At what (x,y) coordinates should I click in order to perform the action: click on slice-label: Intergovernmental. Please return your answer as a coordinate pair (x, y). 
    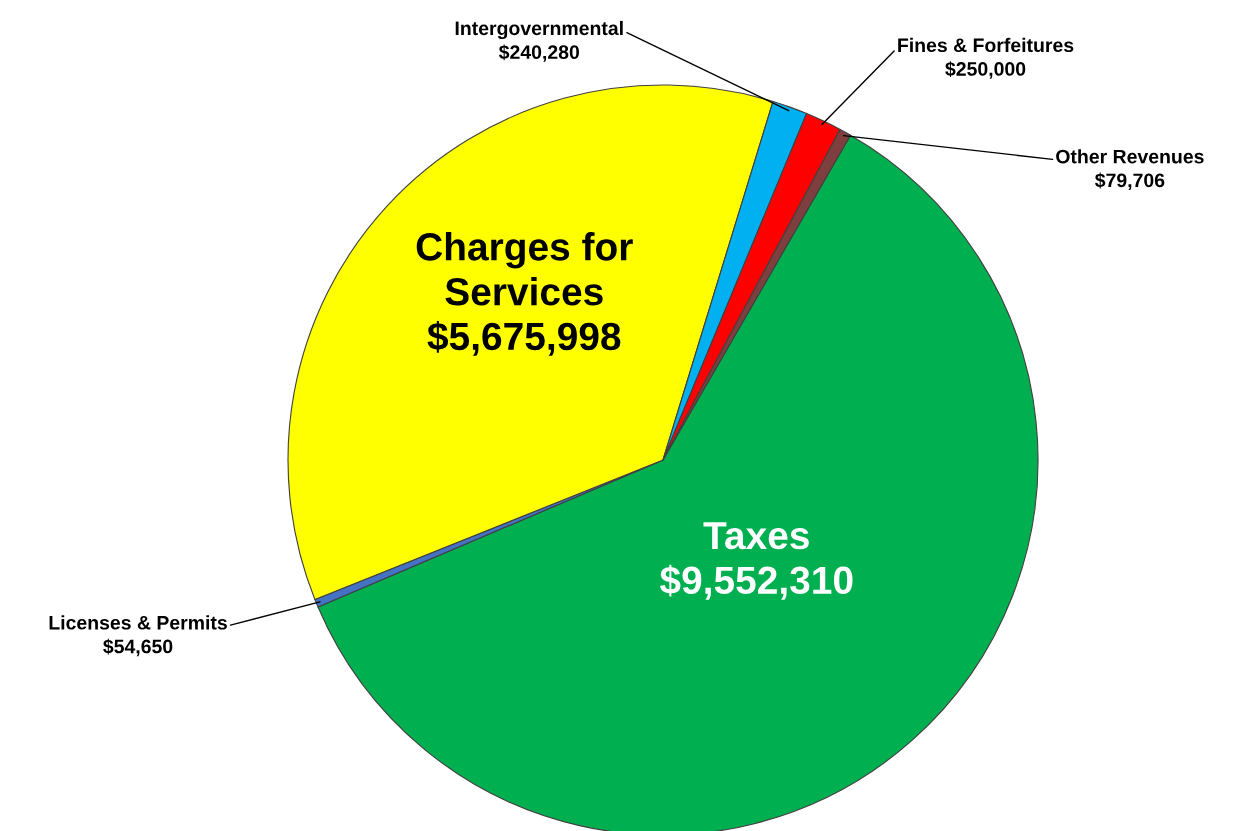
    Looking at the image, I should click on (539, 30).